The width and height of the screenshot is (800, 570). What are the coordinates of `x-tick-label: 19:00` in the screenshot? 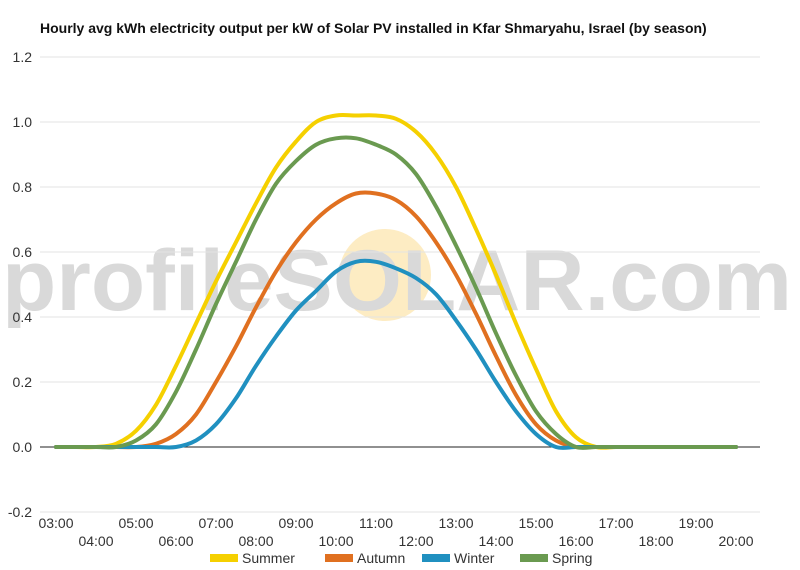 It's located at (695, 523).